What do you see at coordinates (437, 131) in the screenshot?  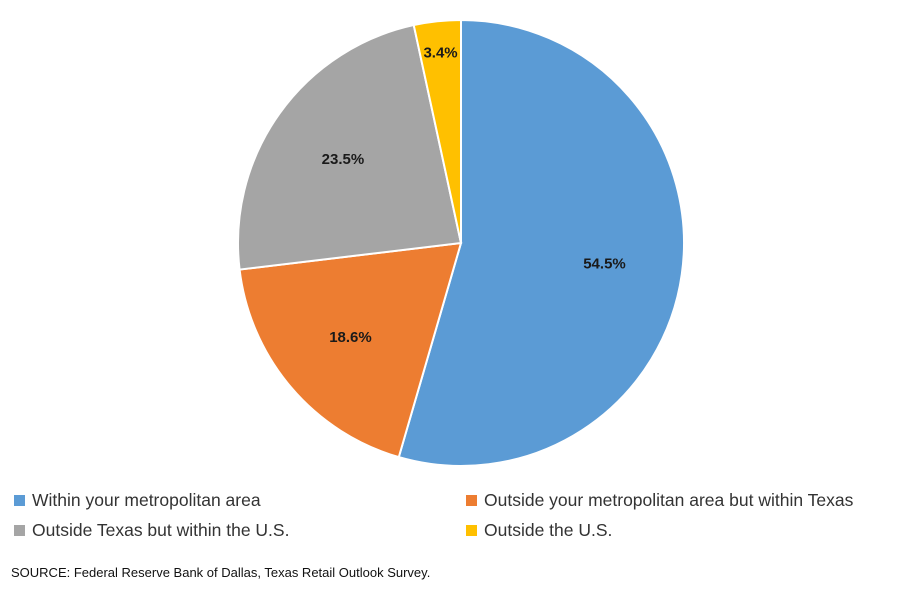 I see `pie-slice-outside-us` at bounding box center [437, 131].